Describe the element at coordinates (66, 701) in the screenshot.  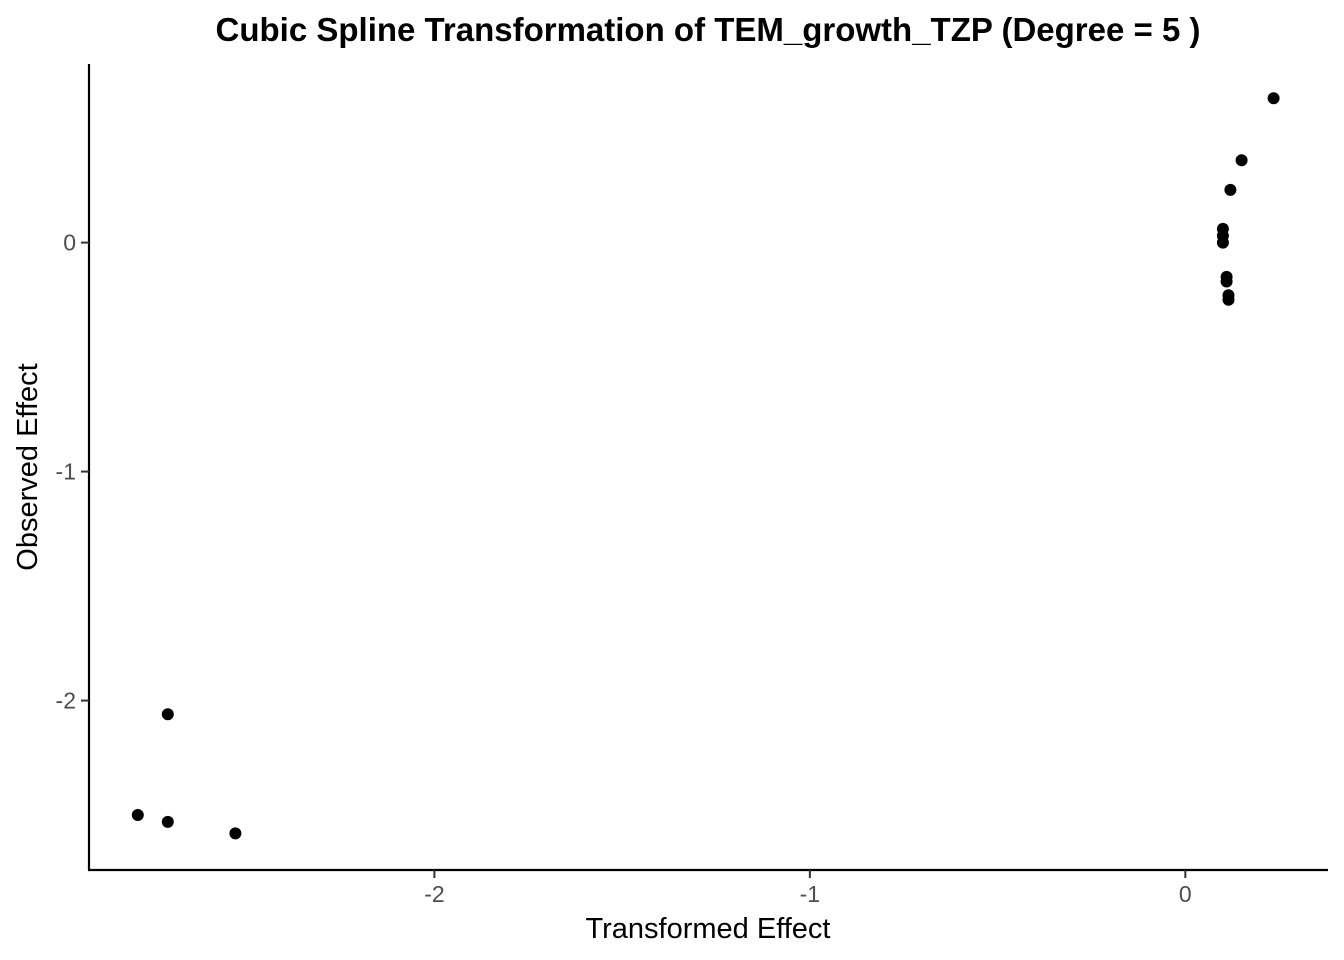
I see `y-tick-label-0: -2` at that location.